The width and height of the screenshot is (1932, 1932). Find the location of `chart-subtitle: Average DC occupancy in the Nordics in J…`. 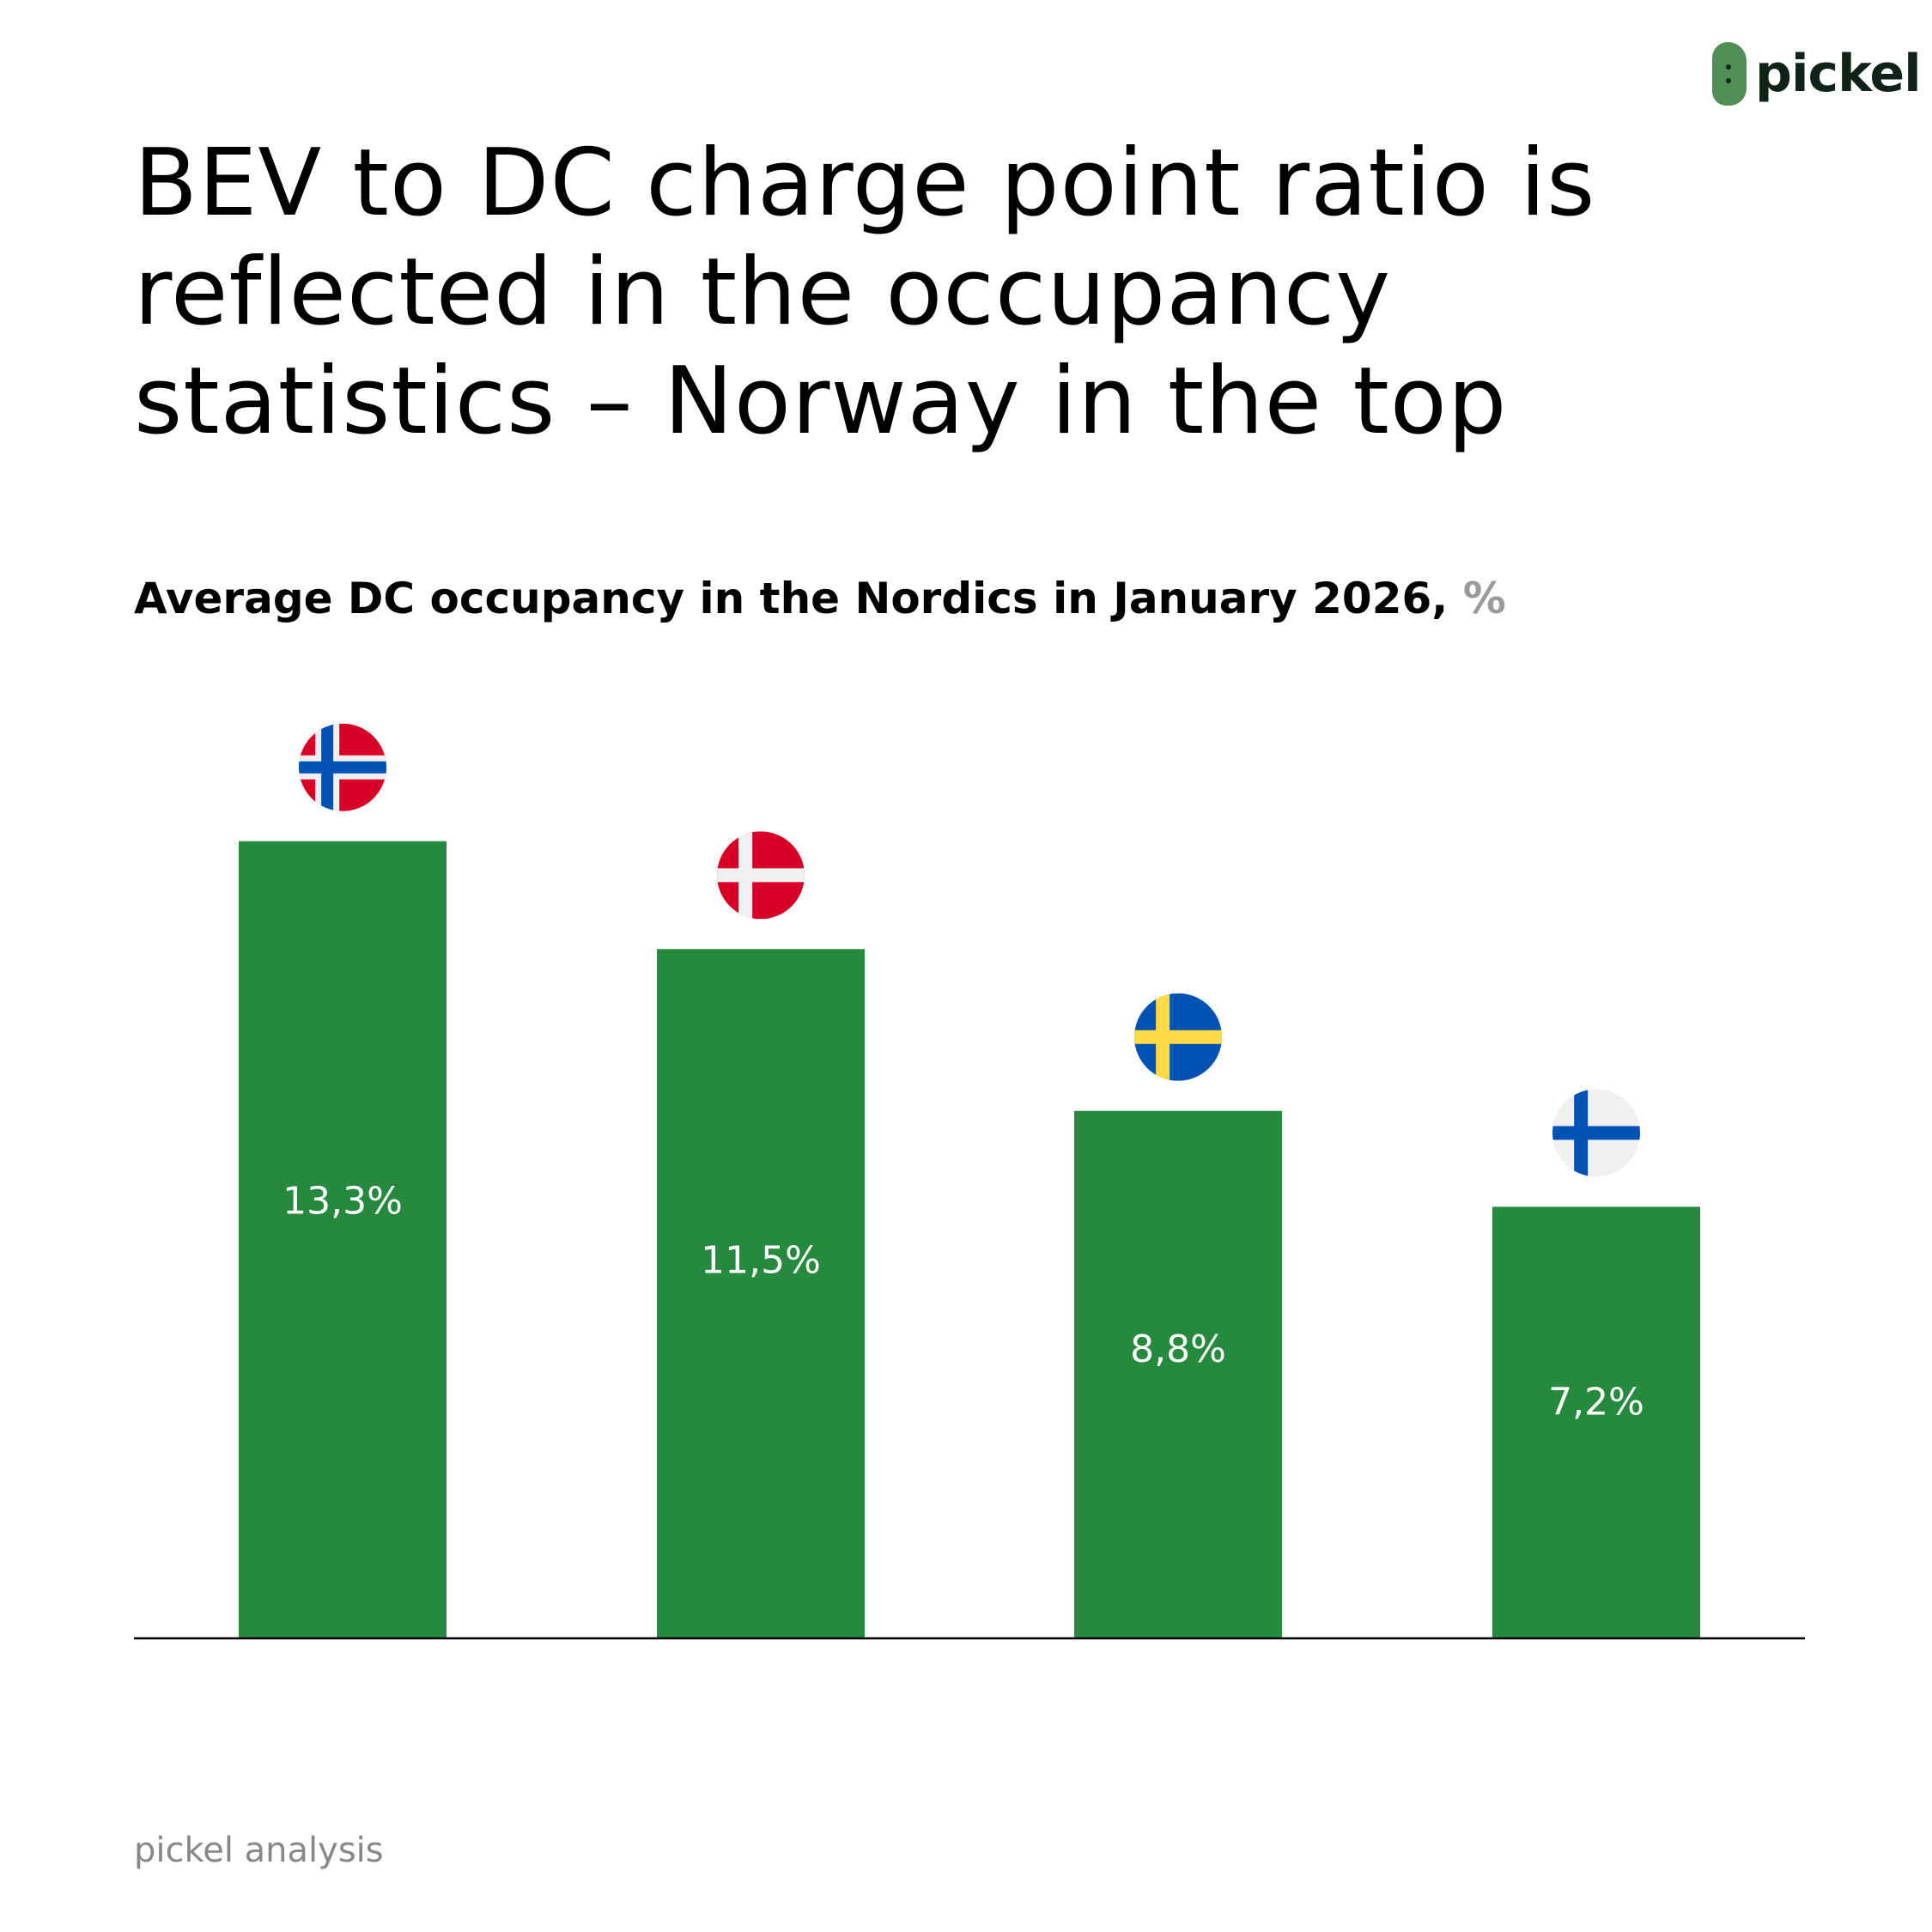

chart-subtitle: Average DC occupancy in the Nordics in J… is located at coordinates (820, 598).